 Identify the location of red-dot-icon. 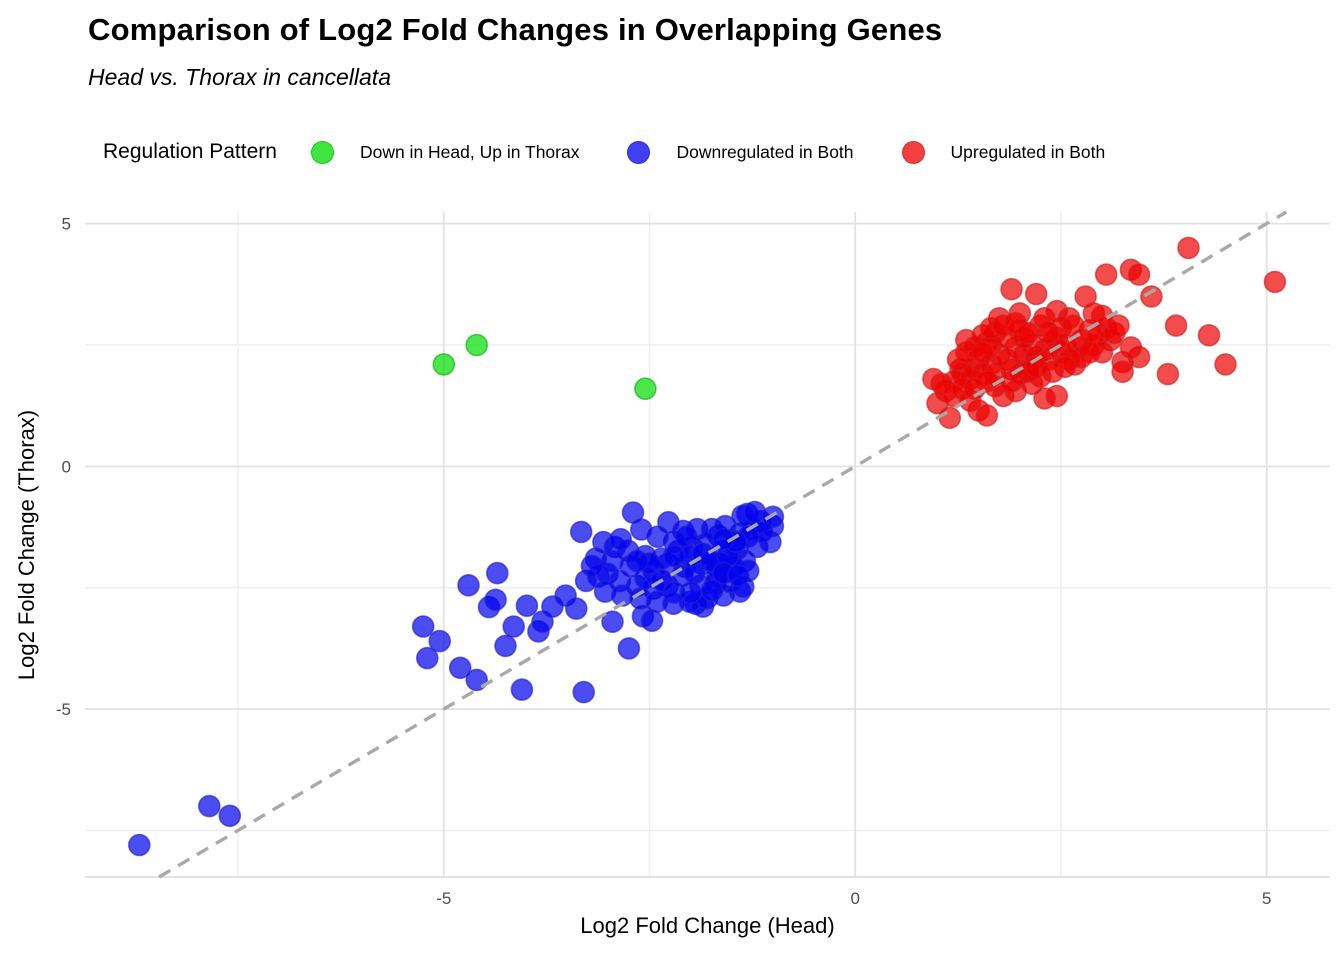
(913, 152).